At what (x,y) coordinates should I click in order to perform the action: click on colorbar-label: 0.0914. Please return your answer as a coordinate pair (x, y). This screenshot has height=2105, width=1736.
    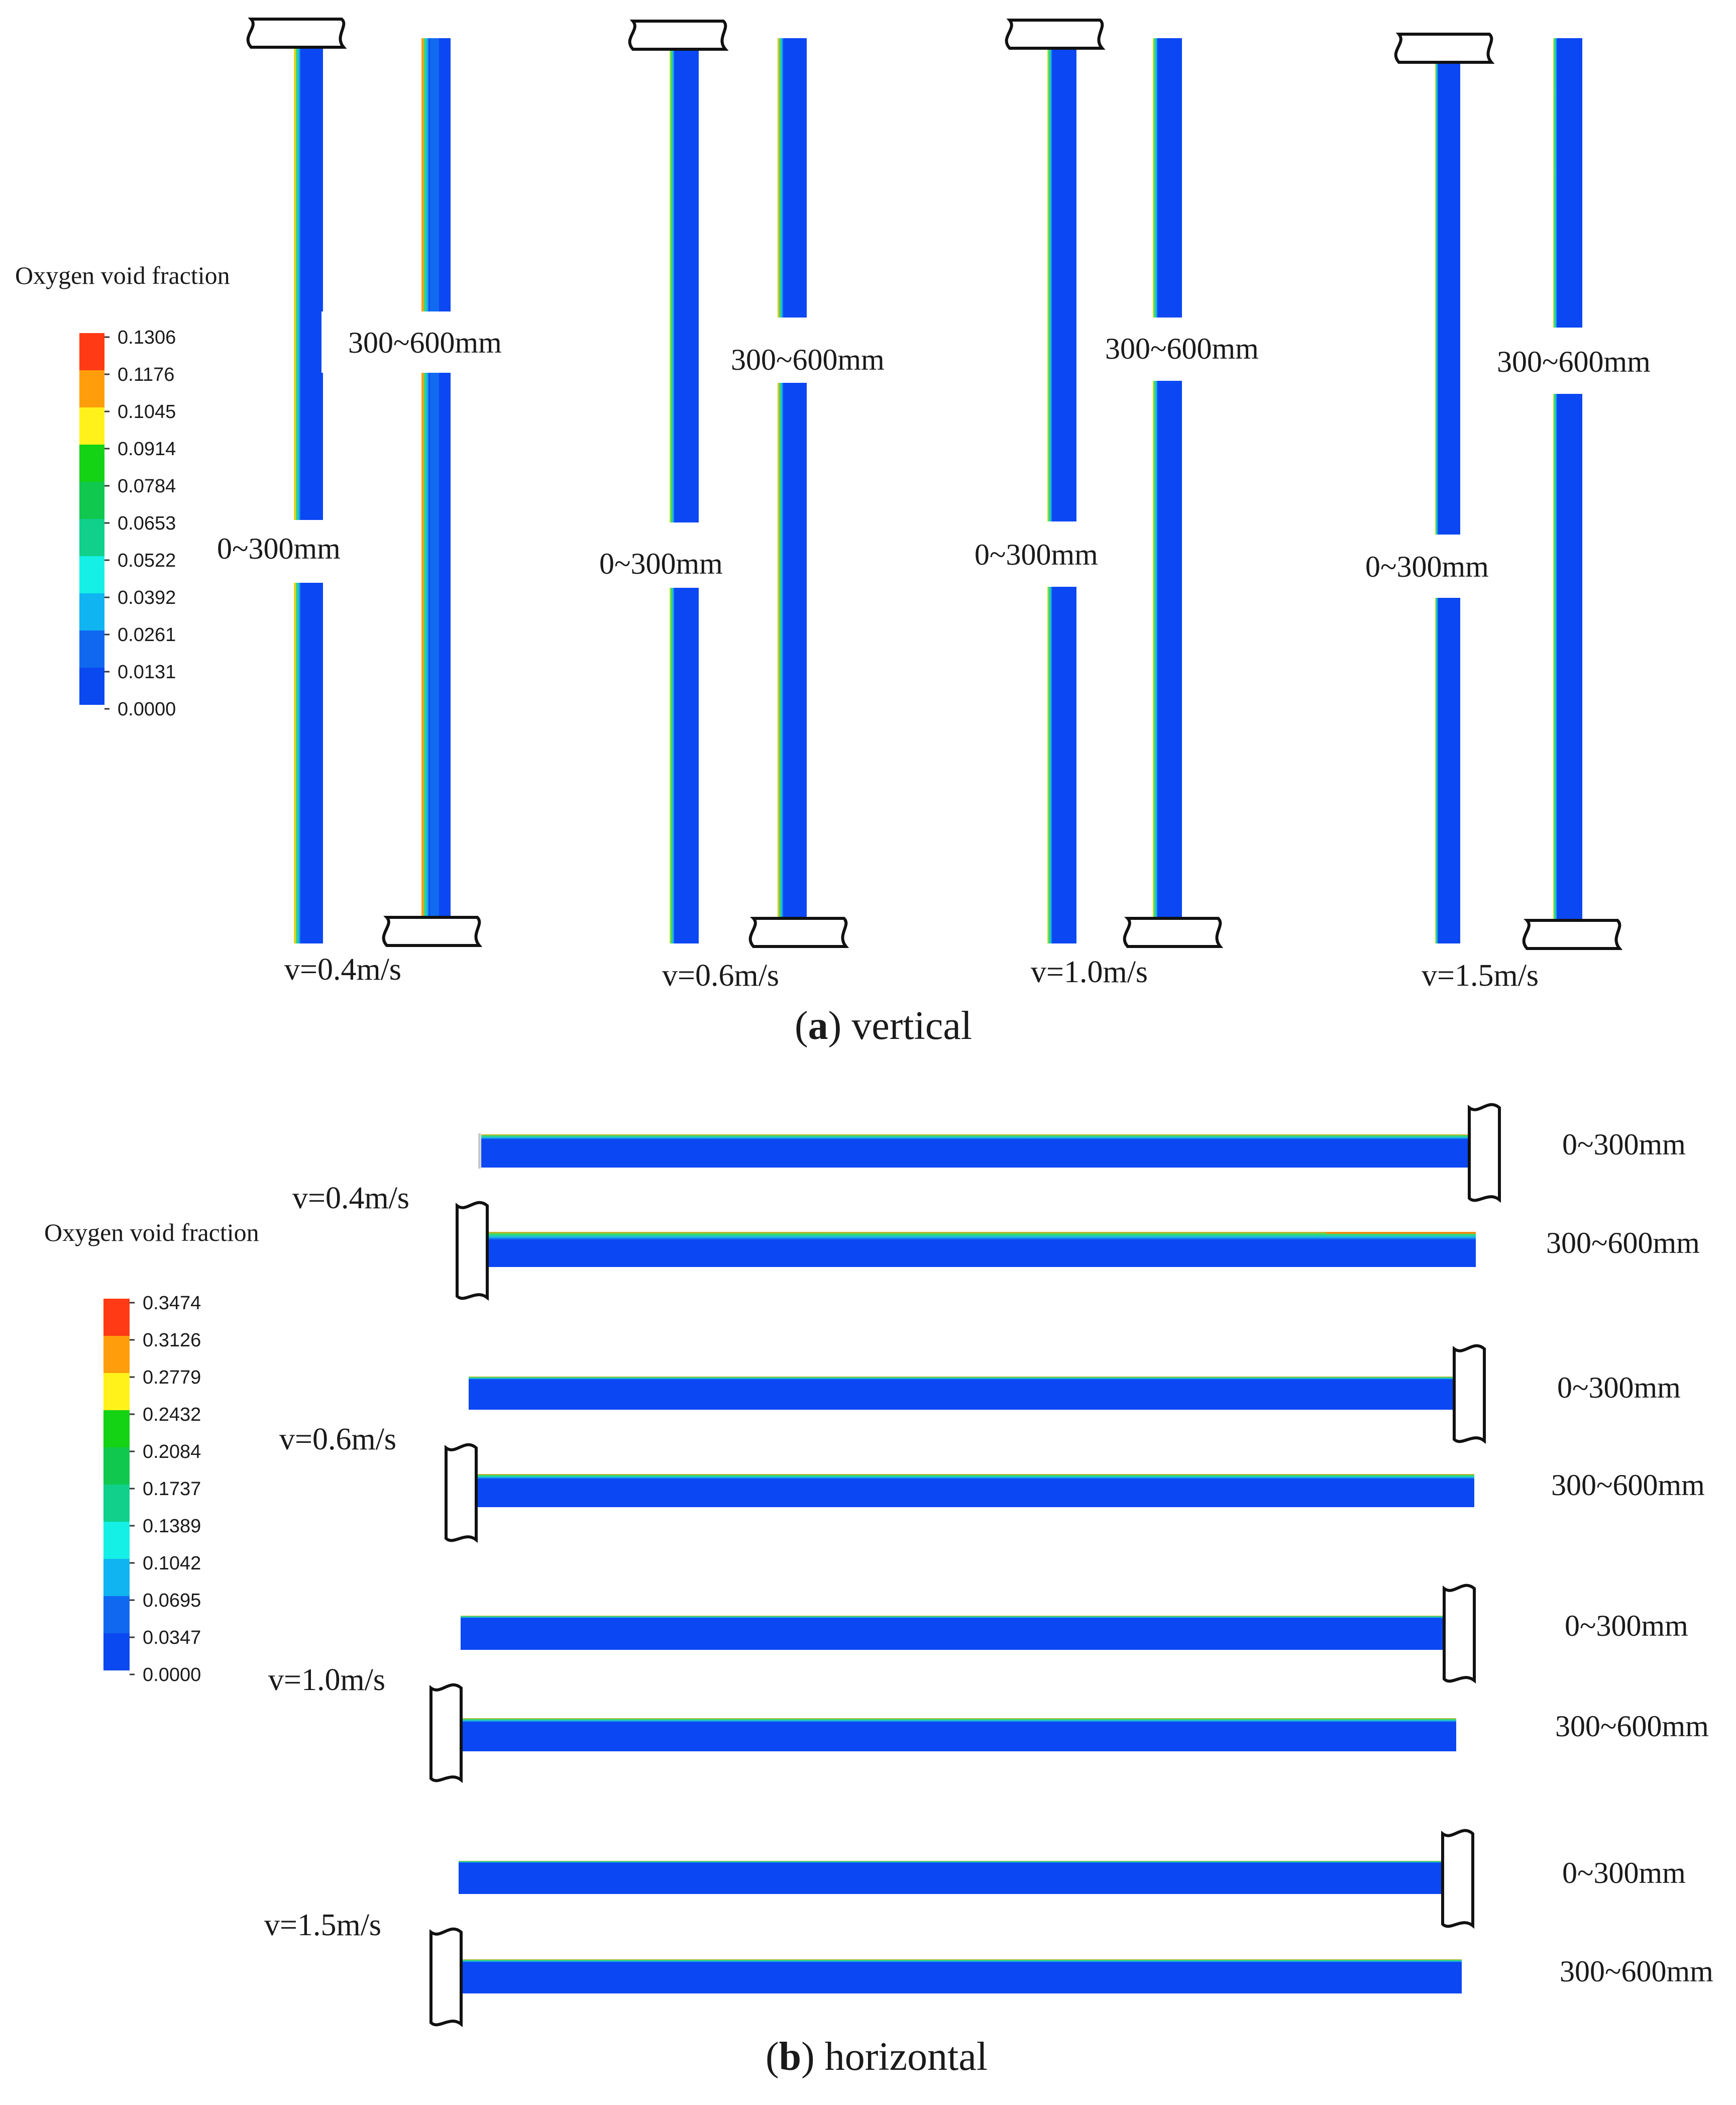
    Looking at the image, I should click on (147, 450).